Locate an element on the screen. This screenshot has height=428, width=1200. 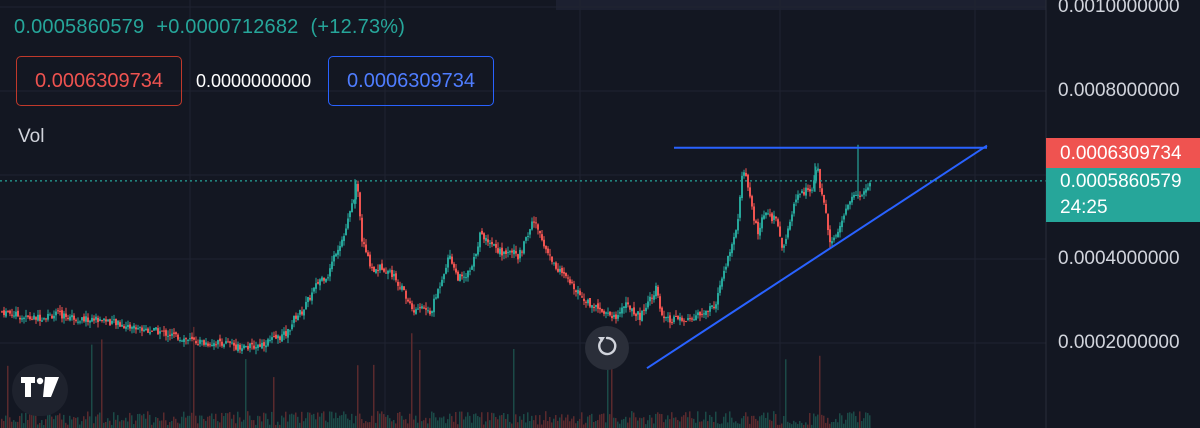
price-axis-tick: 0.0002000000 is located at coordinates (1119, 342).